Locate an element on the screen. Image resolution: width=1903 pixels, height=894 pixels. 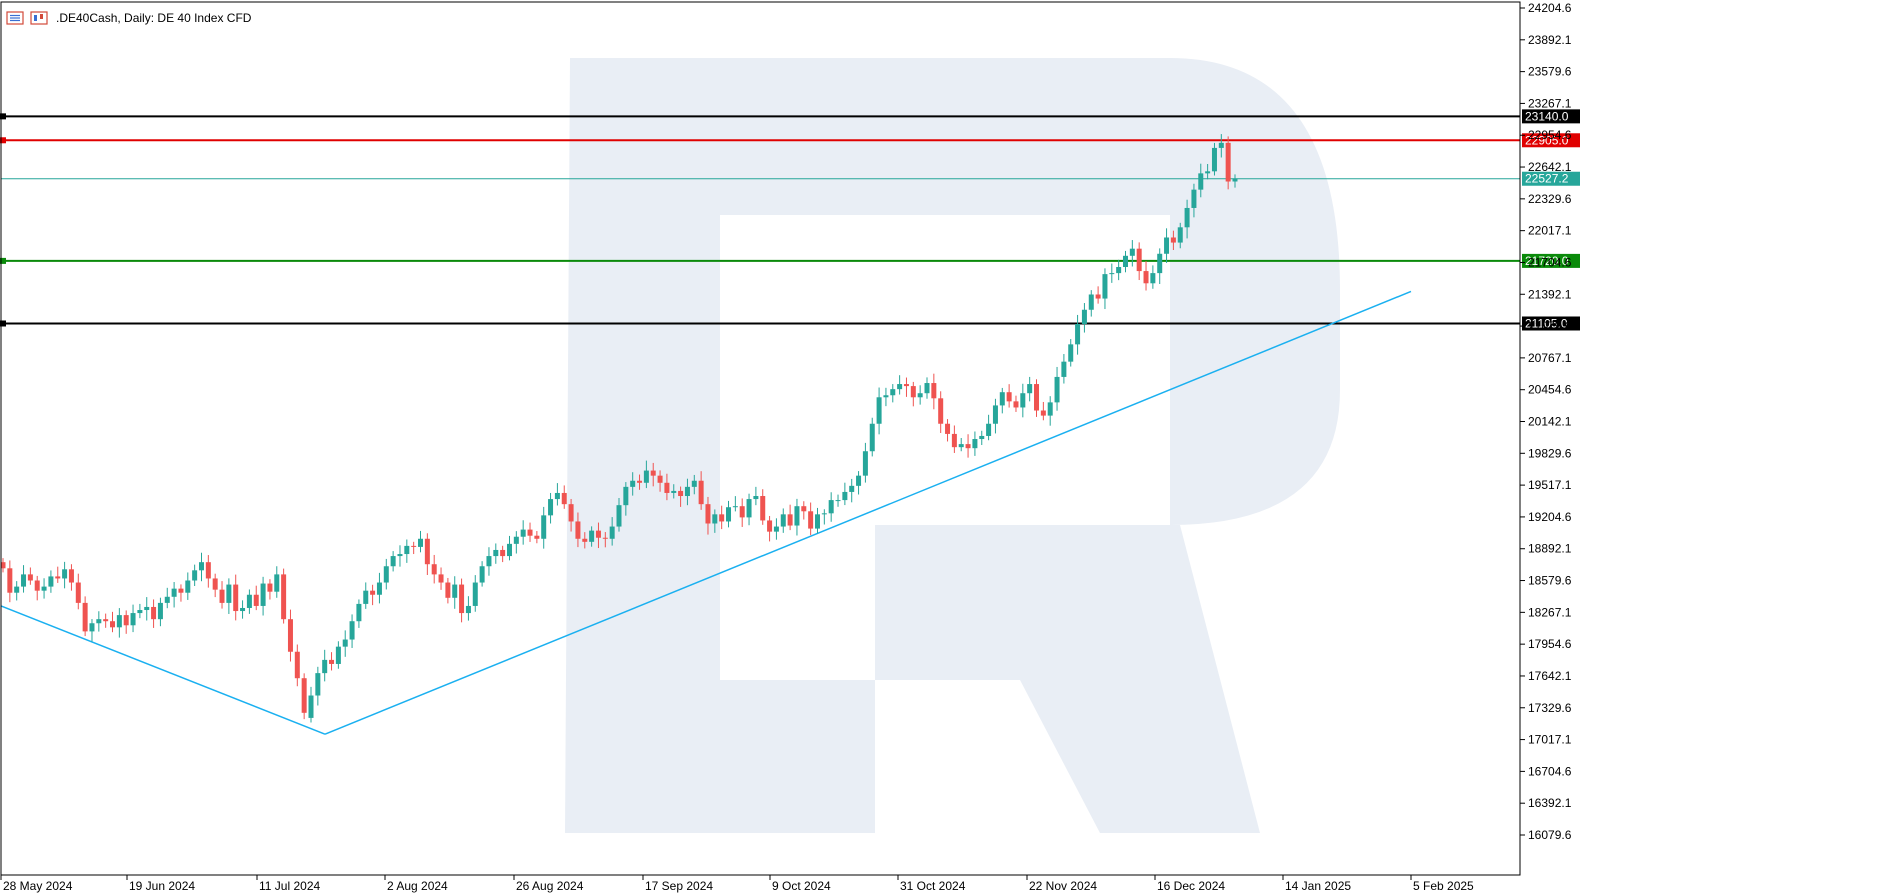
x-tick-label: 26 Aug 2024 is located at coordinates (550, 886).